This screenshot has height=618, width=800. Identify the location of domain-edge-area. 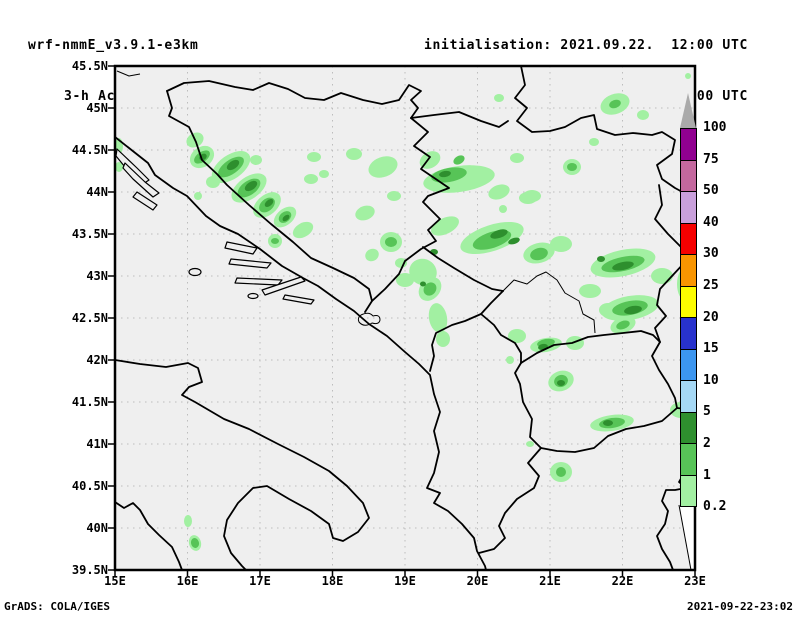
(687, 537).